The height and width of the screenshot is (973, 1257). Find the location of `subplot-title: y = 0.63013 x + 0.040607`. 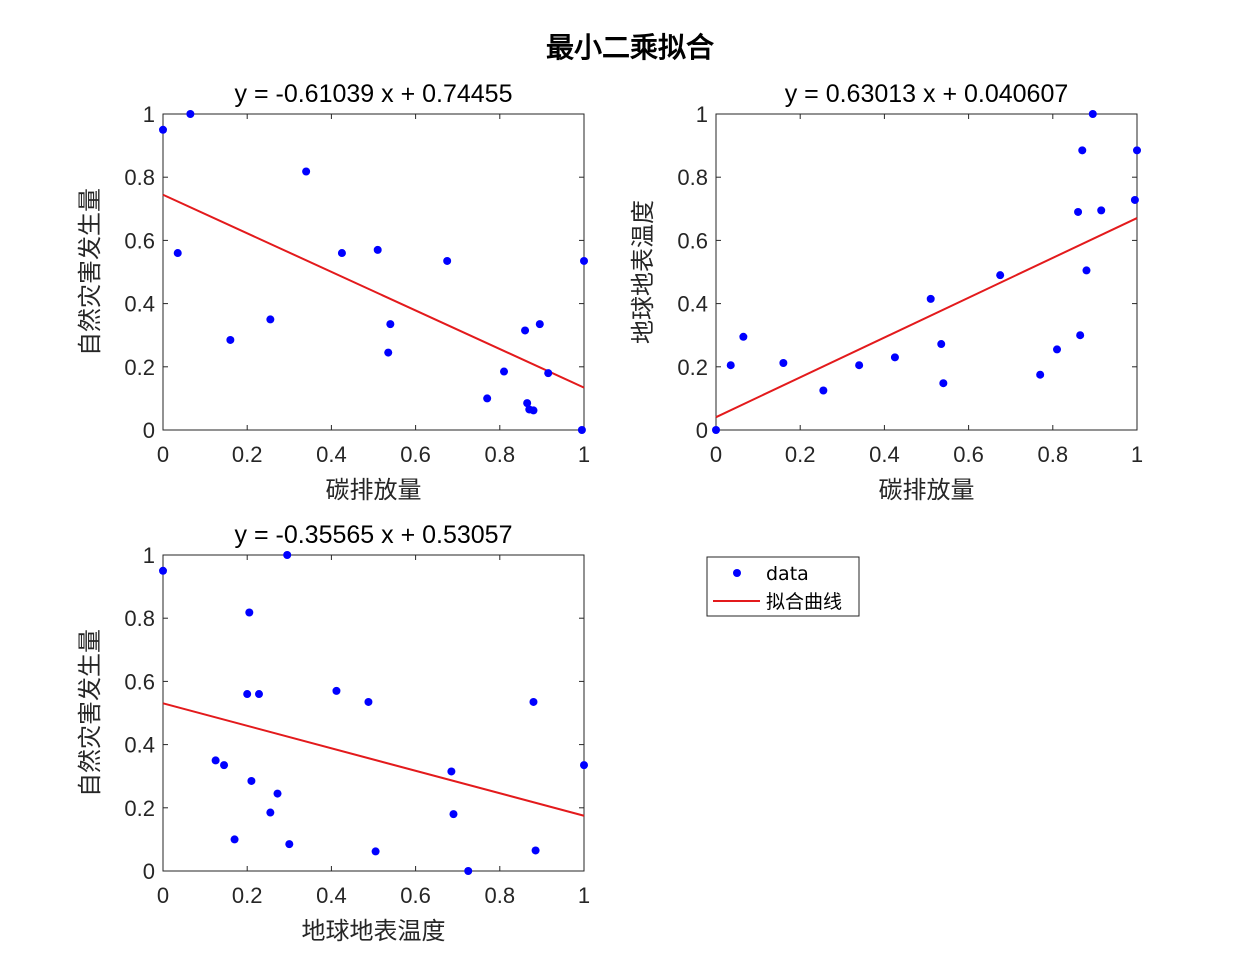

subplot-title: y = 0.63013 x + 0.040607 is located at coordinates (927, 94).